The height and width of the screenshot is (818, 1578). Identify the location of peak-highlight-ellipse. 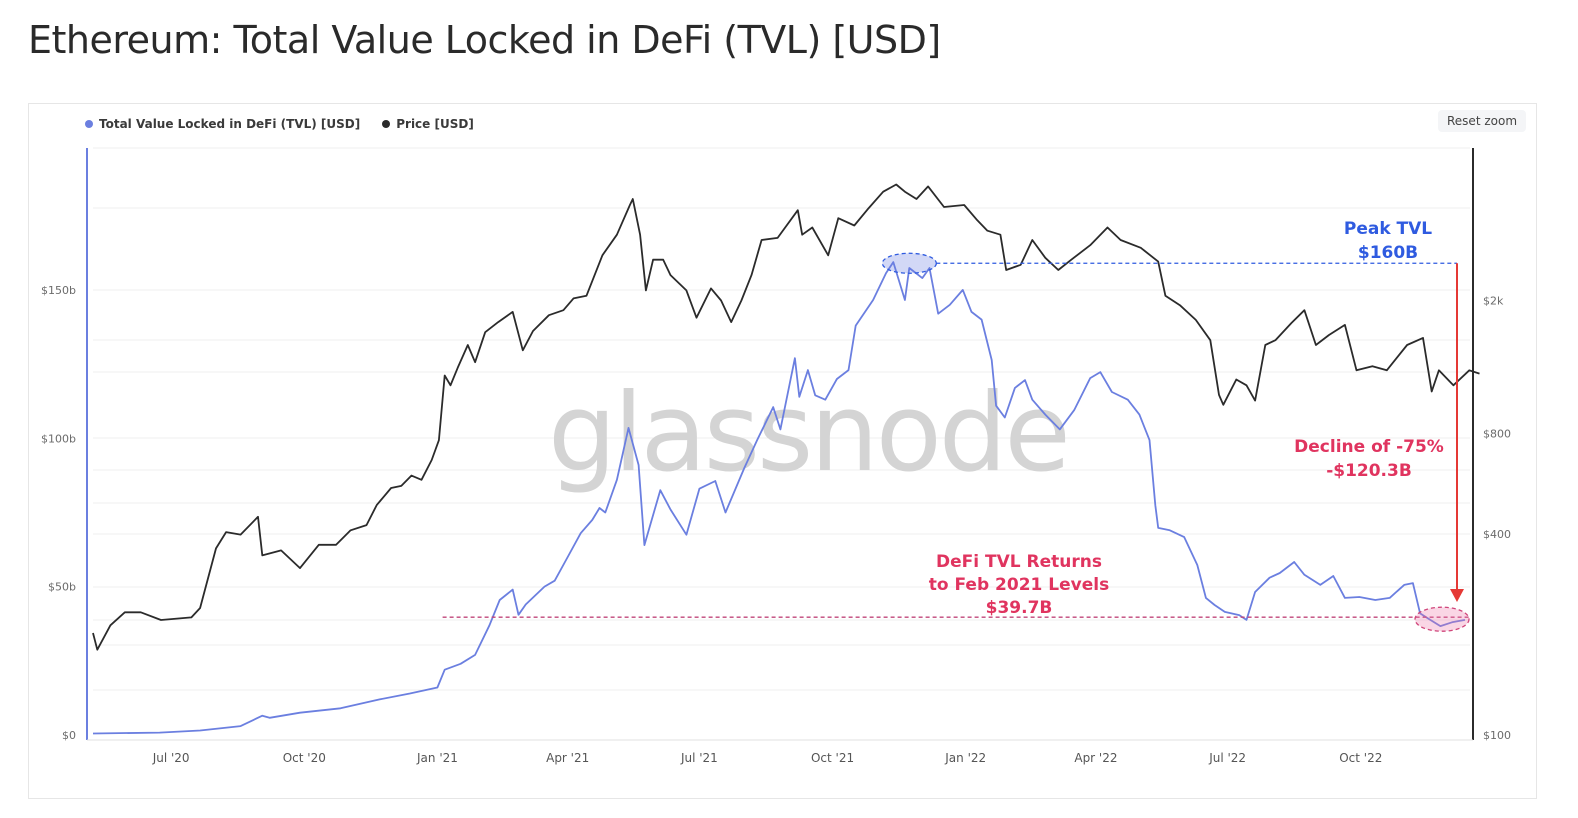
(909, 263).